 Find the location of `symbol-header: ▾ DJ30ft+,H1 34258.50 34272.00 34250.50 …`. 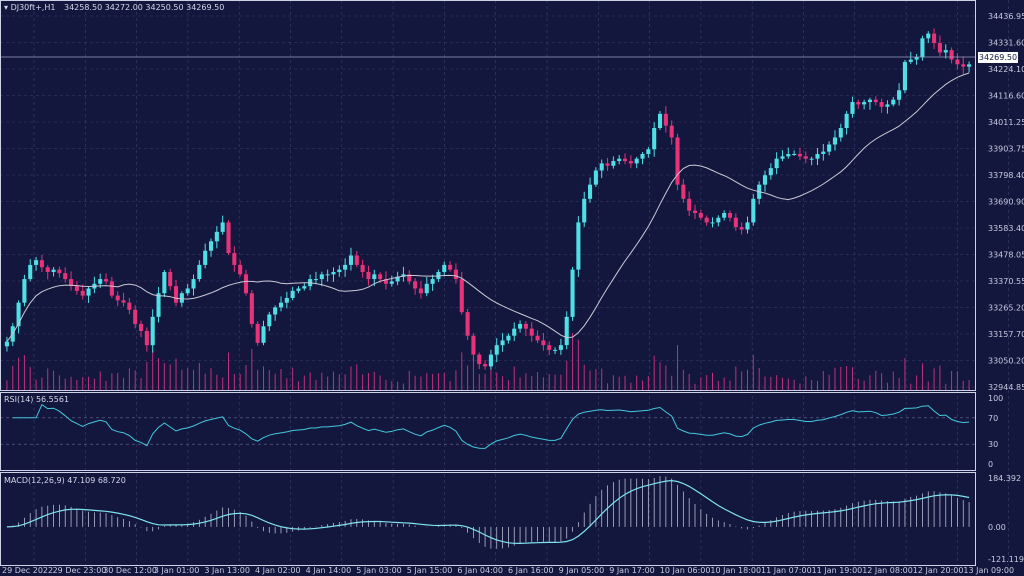

symbol-header: ▾ DJ30ft+,H1 34258.50 34272.00 34250.50 … is located at coordinates (114, 7).